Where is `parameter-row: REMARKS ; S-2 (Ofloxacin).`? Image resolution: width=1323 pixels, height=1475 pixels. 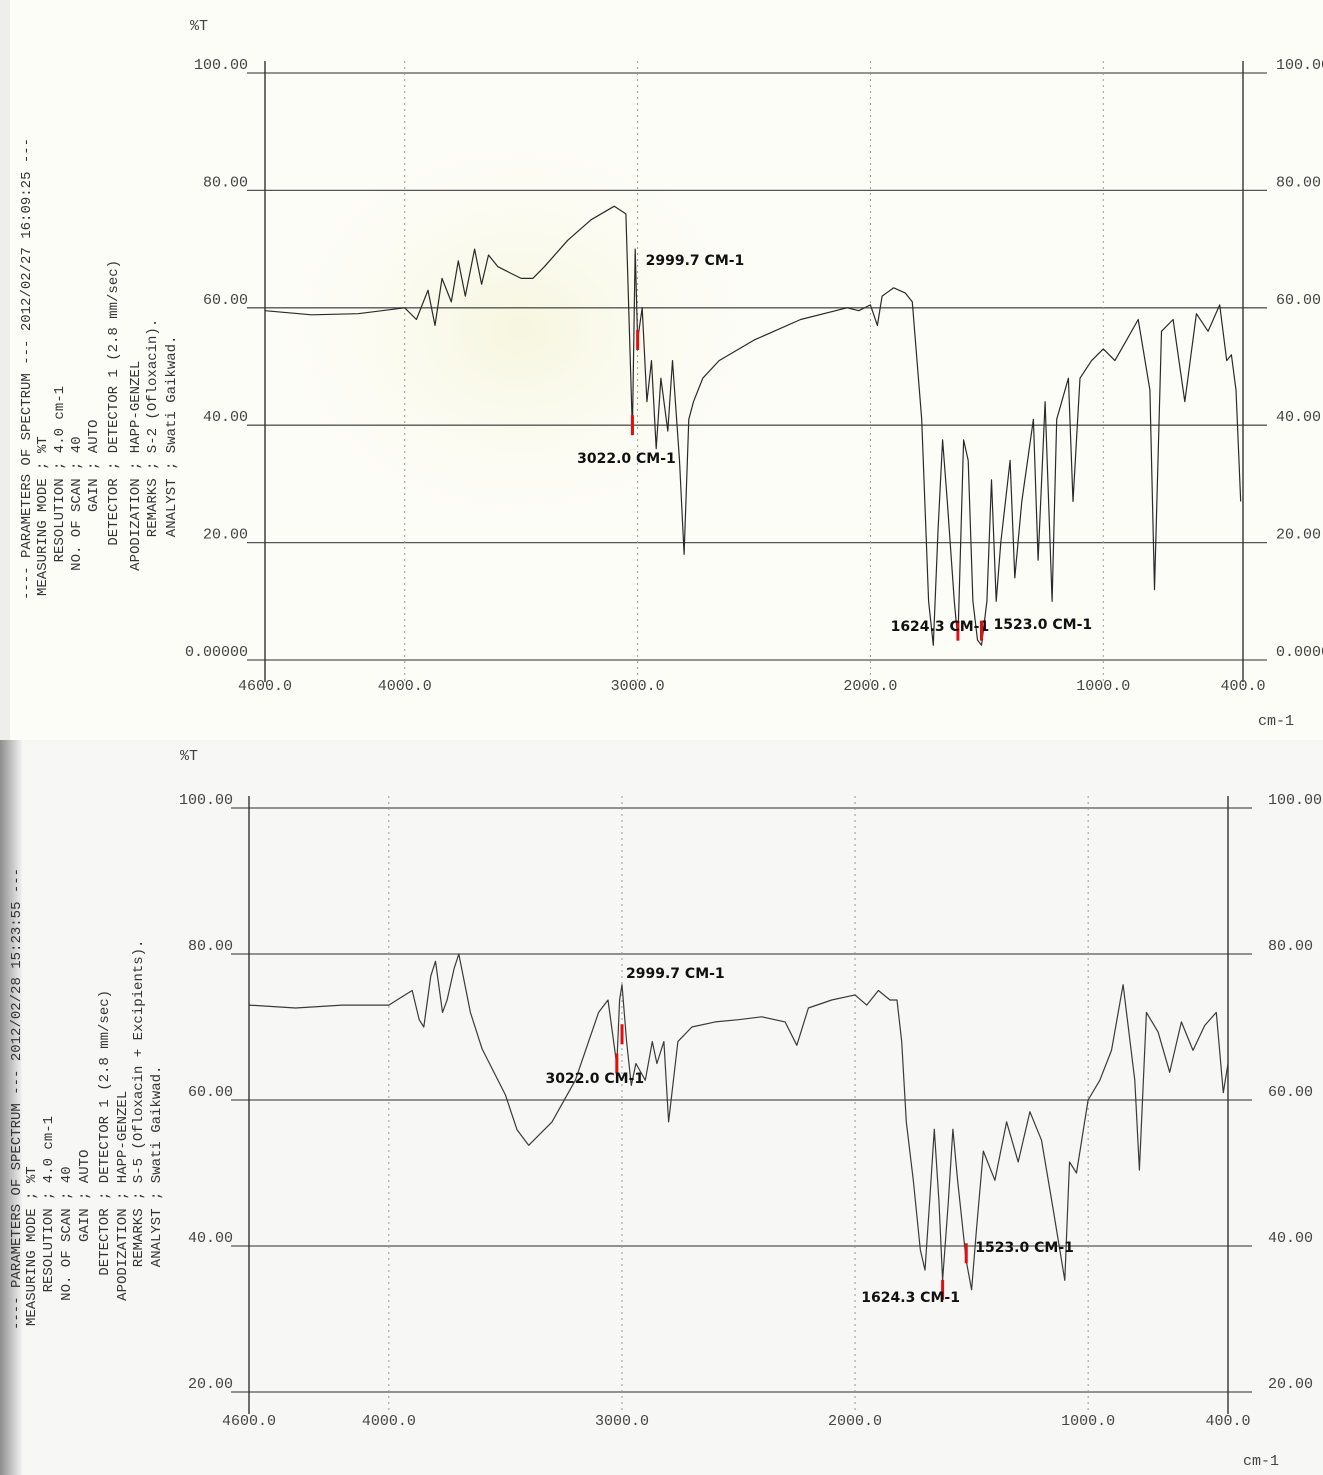
parameter-row: REMARKS ; S-2 (Ofloxacin). is located at coordinates (153, 428).